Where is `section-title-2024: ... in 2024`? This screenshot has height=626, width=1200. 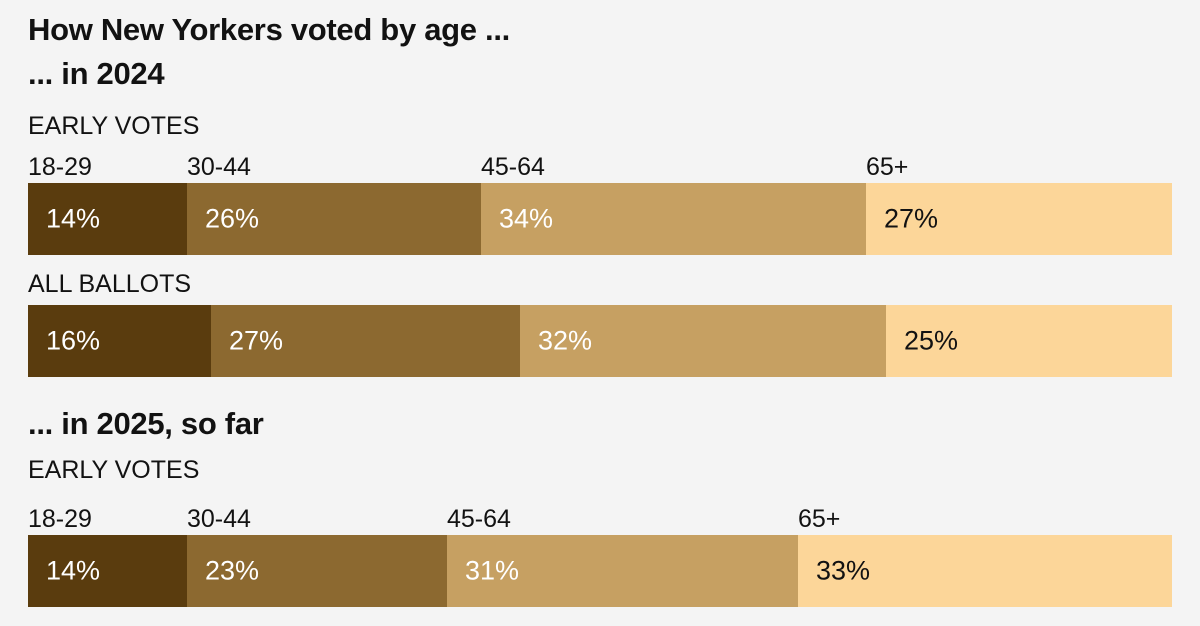
section-title-2024: ... in 2024 is located at coordinates (96, 73).